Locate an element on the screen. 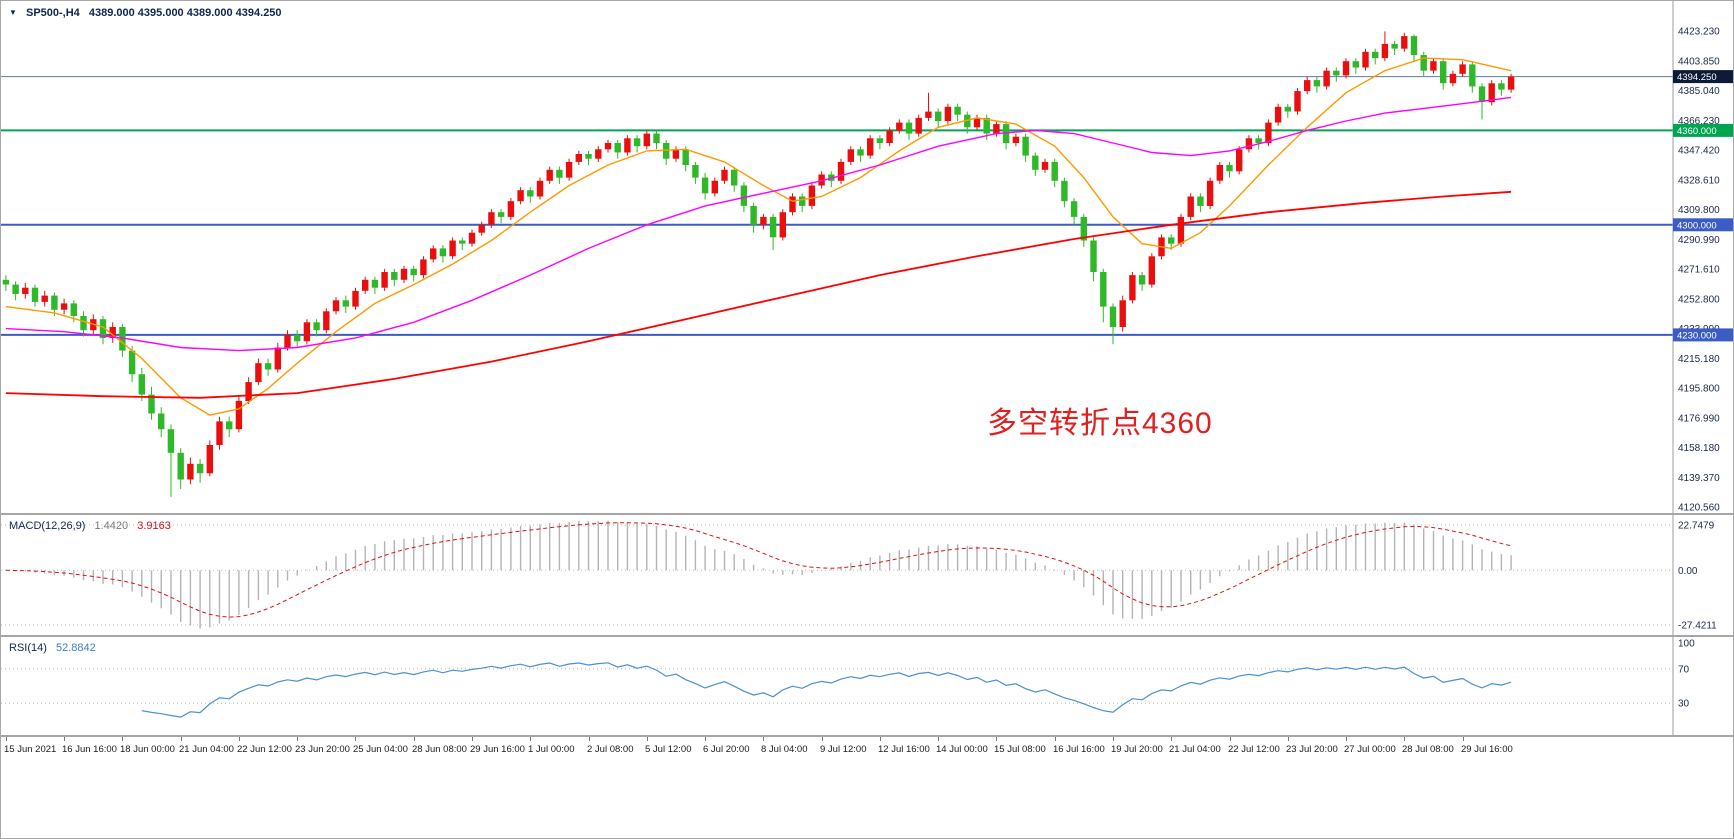 This screenshot has height=839, width=1734. time-axis-label: 27 Jul 00:00 is located at coordinates (1370, 749).